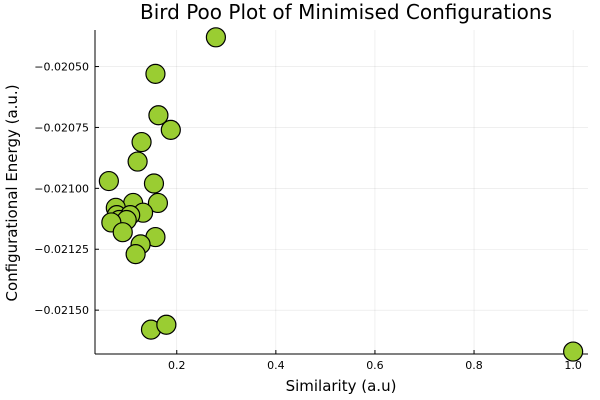 Image resolution: width=600 pixels, height=400 pixels. I want to click on y-tick-label: −0.02150, so click(61, 310).